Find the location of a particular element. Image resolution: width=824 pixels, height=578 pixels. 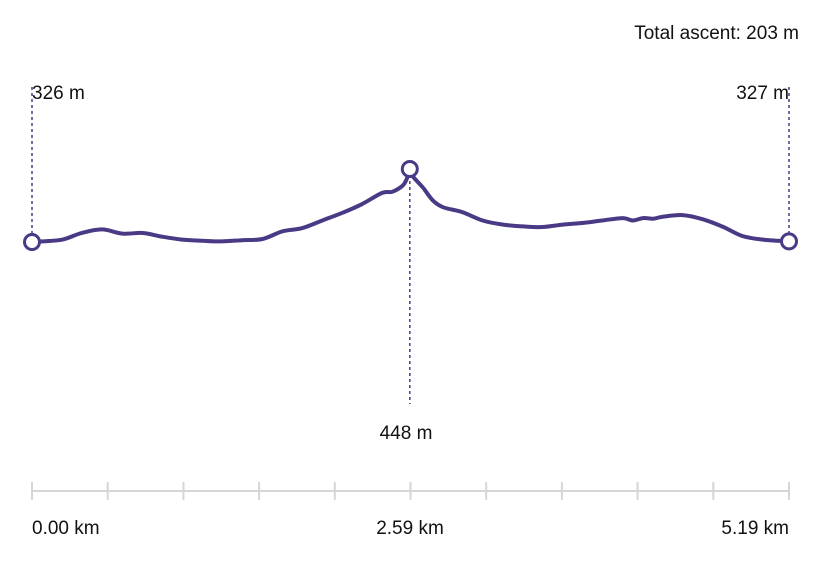

end-point-marker is located at coordinates (789, 241).